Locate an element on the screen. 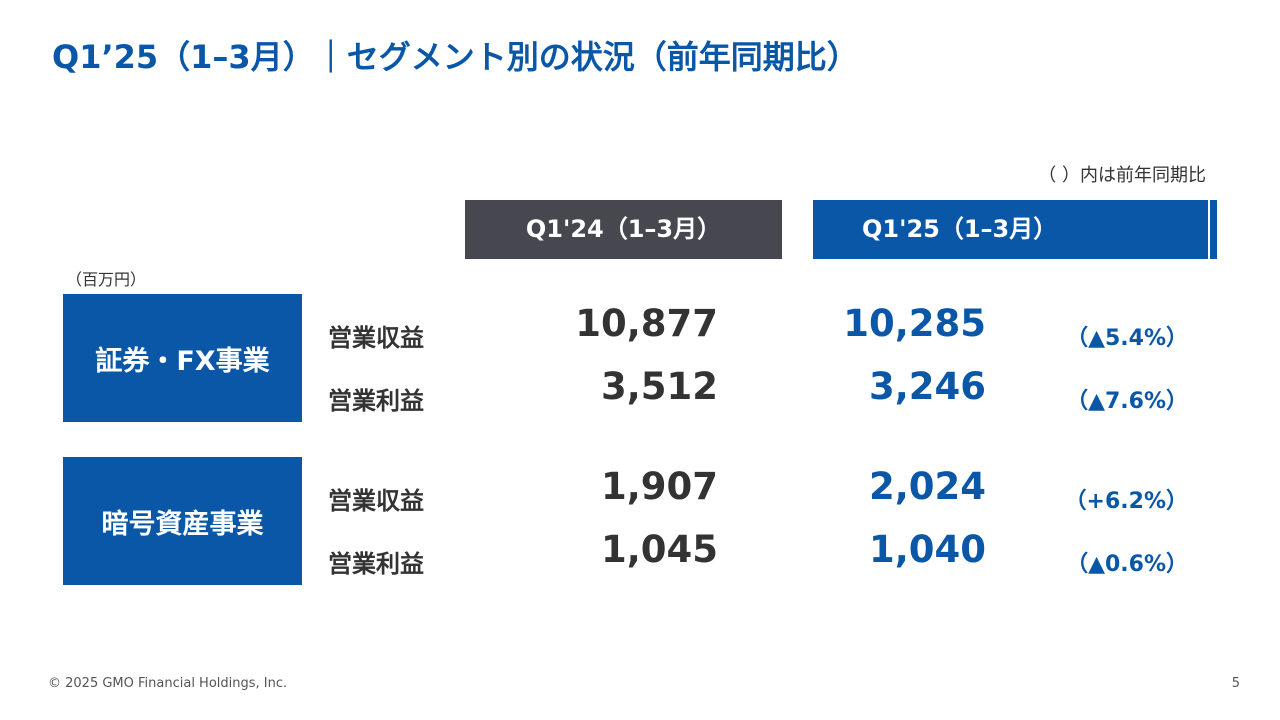  column-header: Q1'24（1–3月） is located at coordinates (623, 229).